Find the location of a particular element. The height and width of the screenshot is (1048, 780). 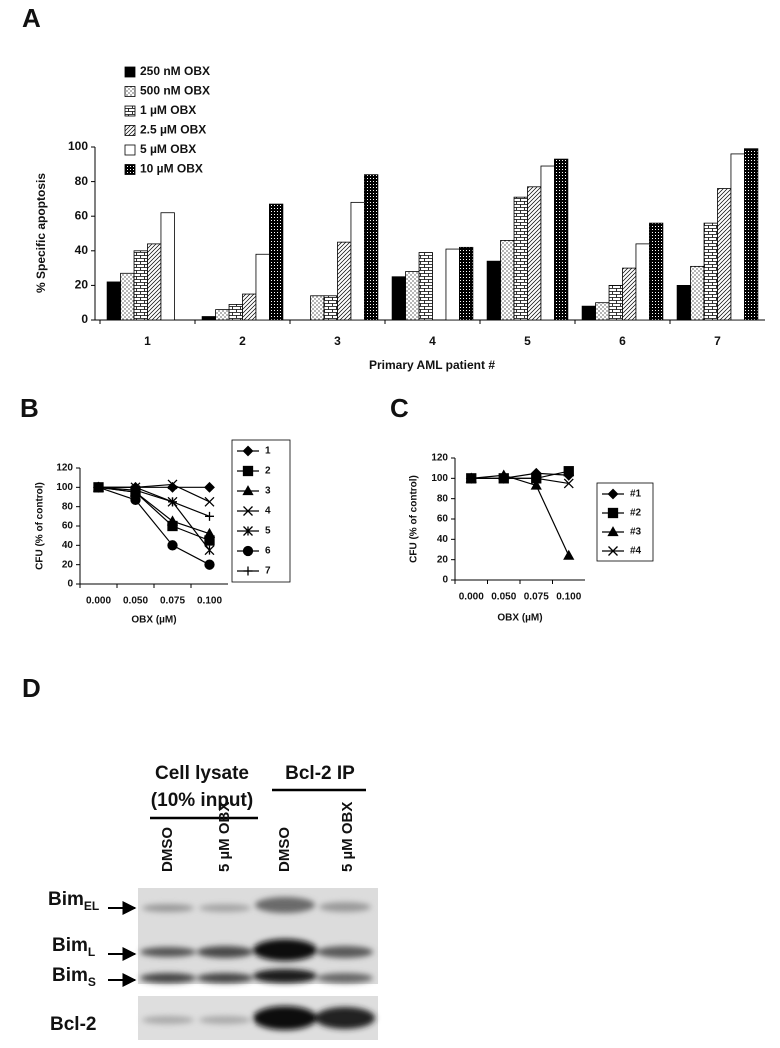

loading-label: Bcl-2 is located at coordinates (73, 1024).